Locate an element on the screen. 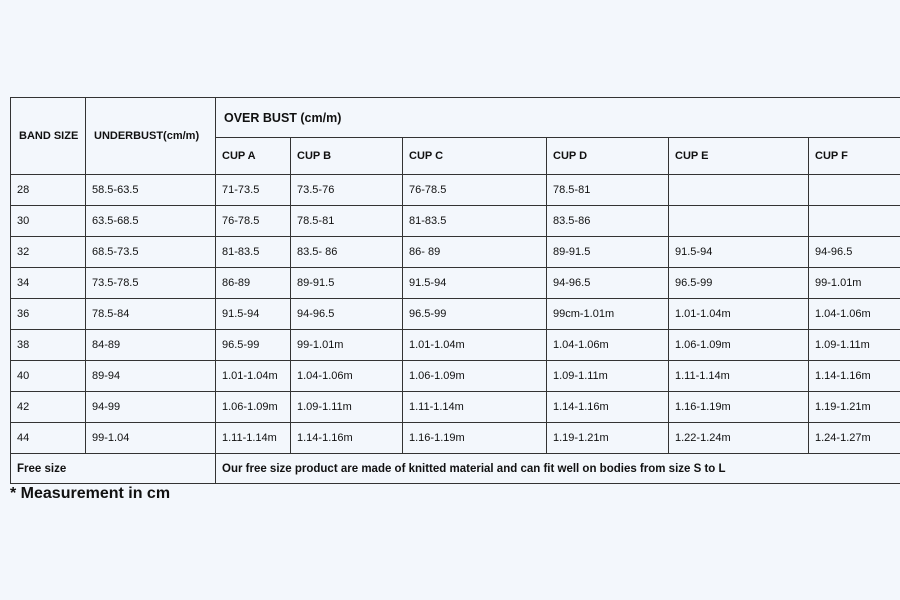  cup-header: CUP B is located at coordinates (346, 156).